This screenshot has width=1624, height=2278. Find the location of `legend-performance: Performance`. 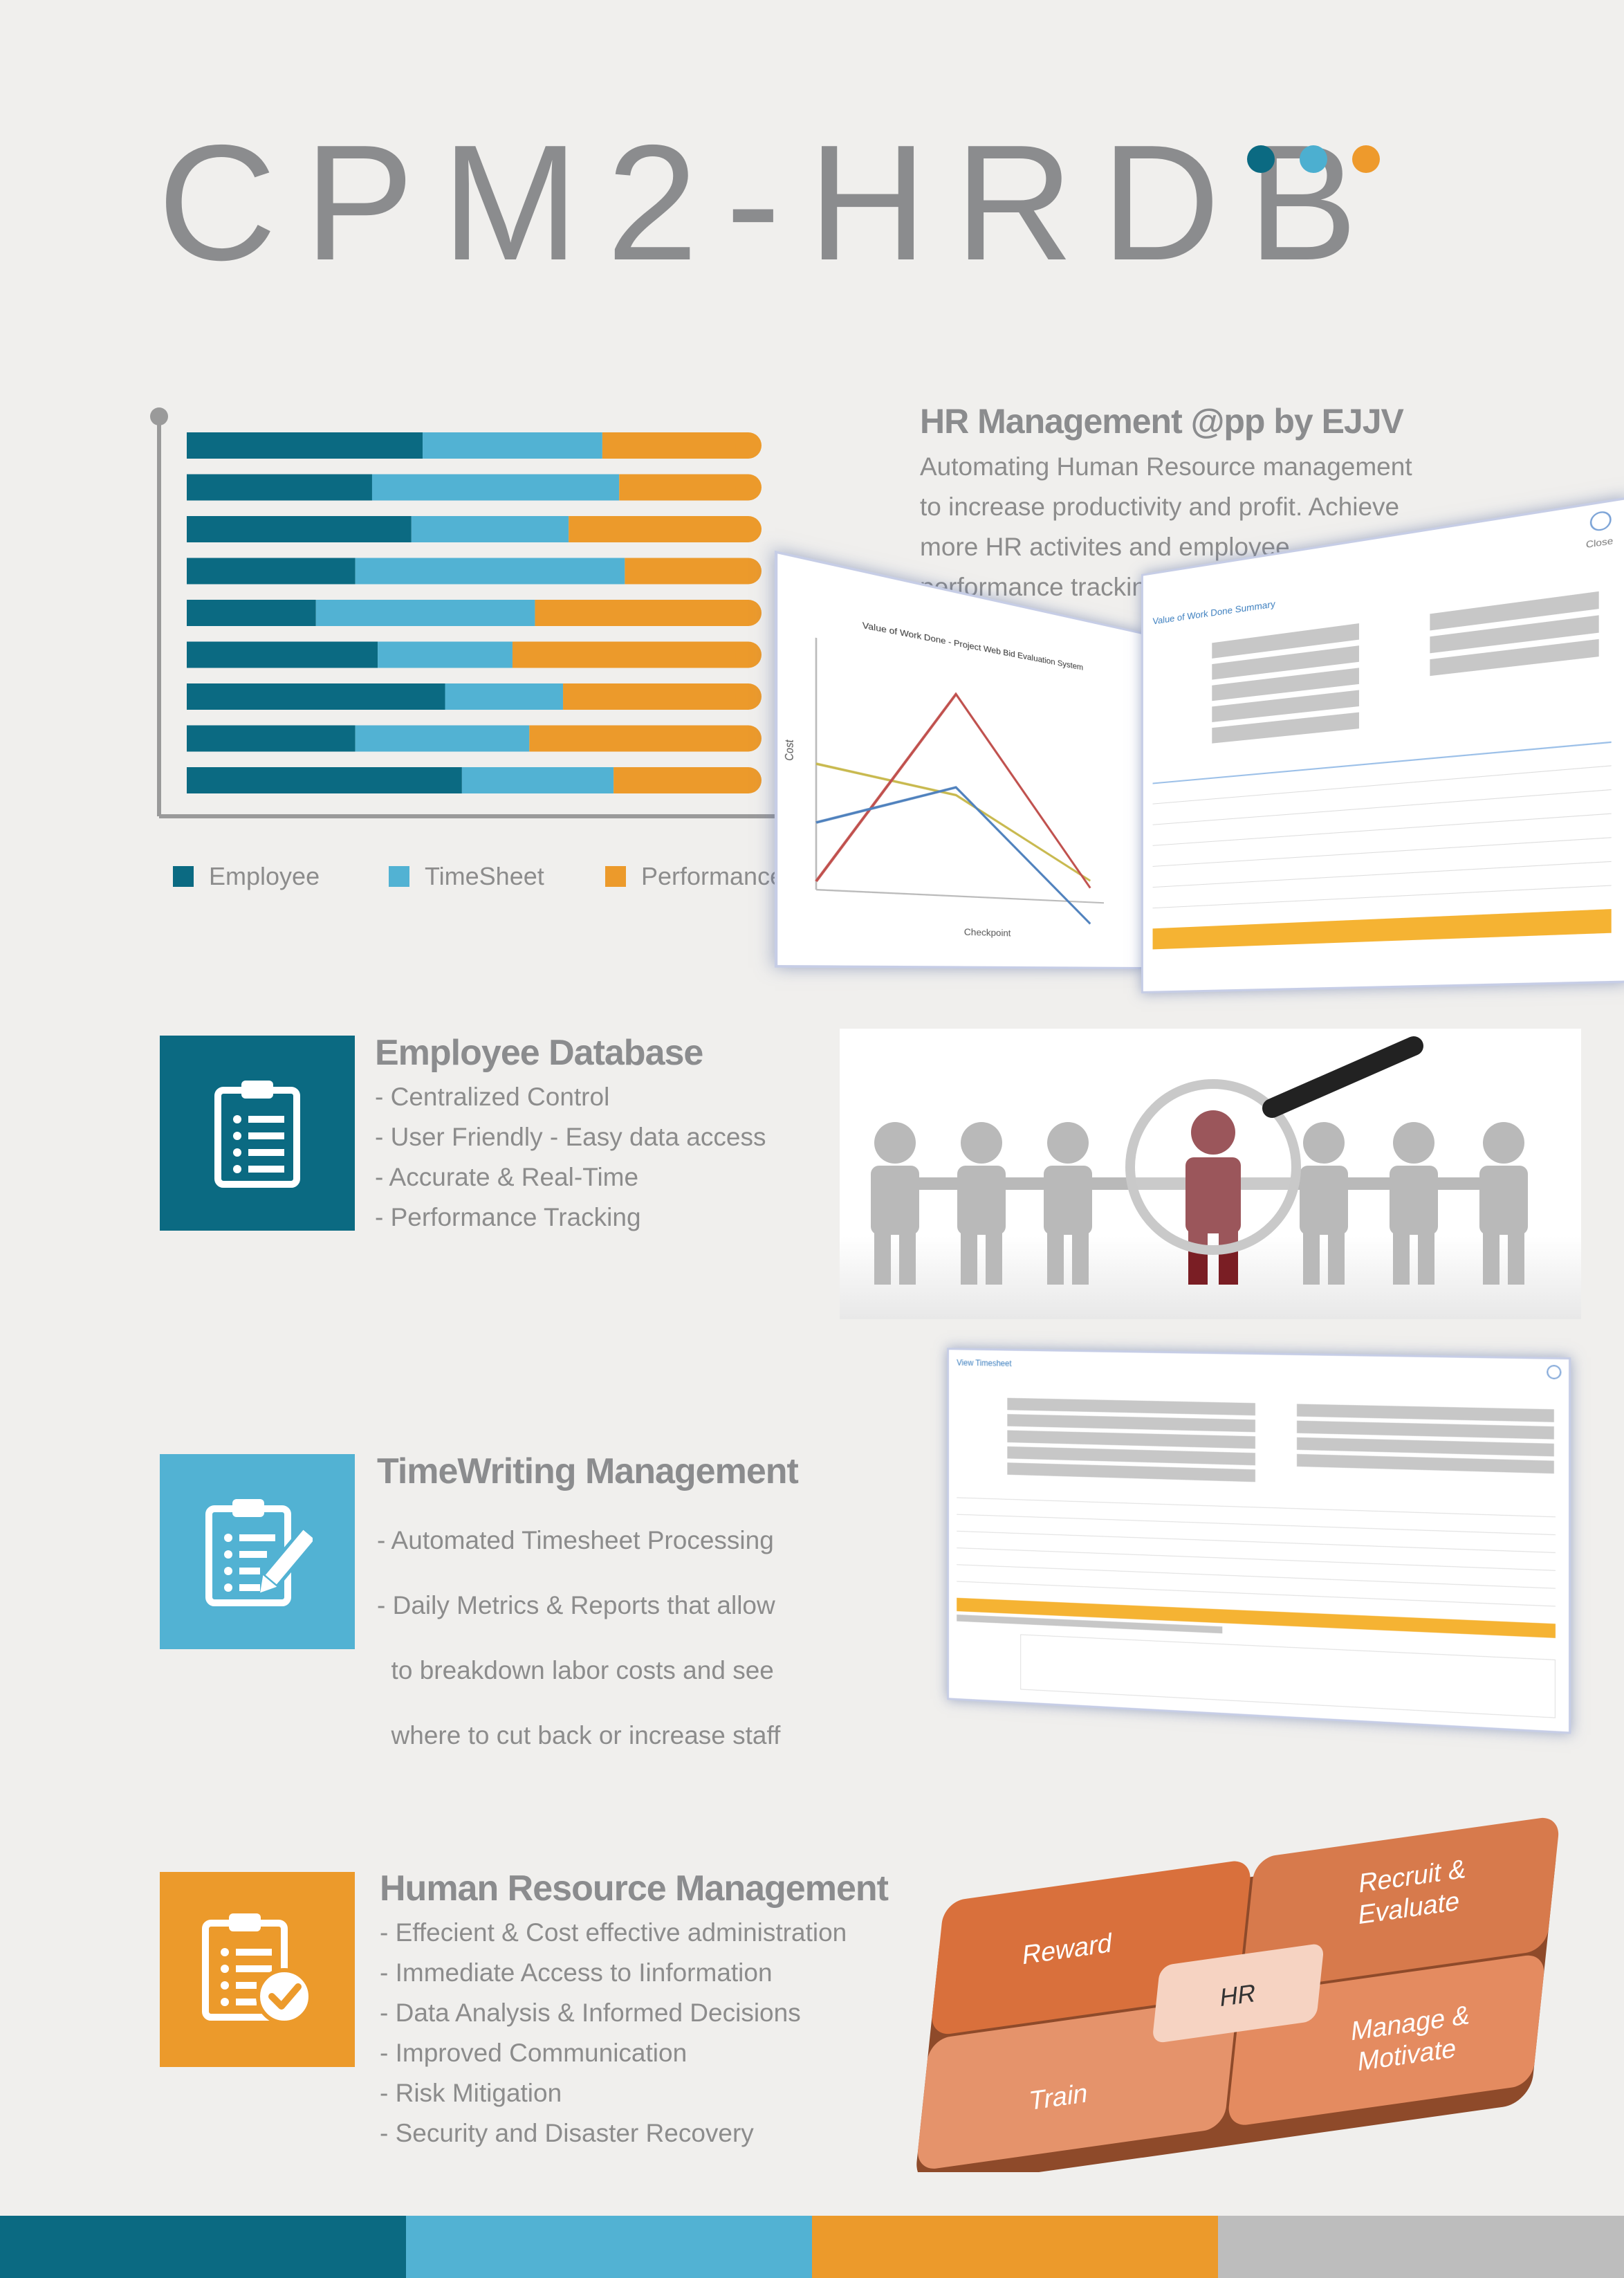

legend-performance: Performance is located at coordinates (694, 876).